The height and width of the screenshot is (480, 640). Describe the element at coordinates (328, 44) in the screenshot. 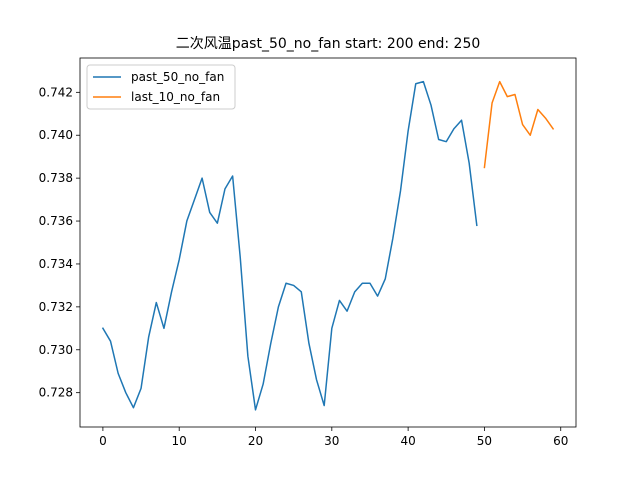

I see `chart-title: 二次风温past_50_no_fan start: 200 end: 250` at that location.